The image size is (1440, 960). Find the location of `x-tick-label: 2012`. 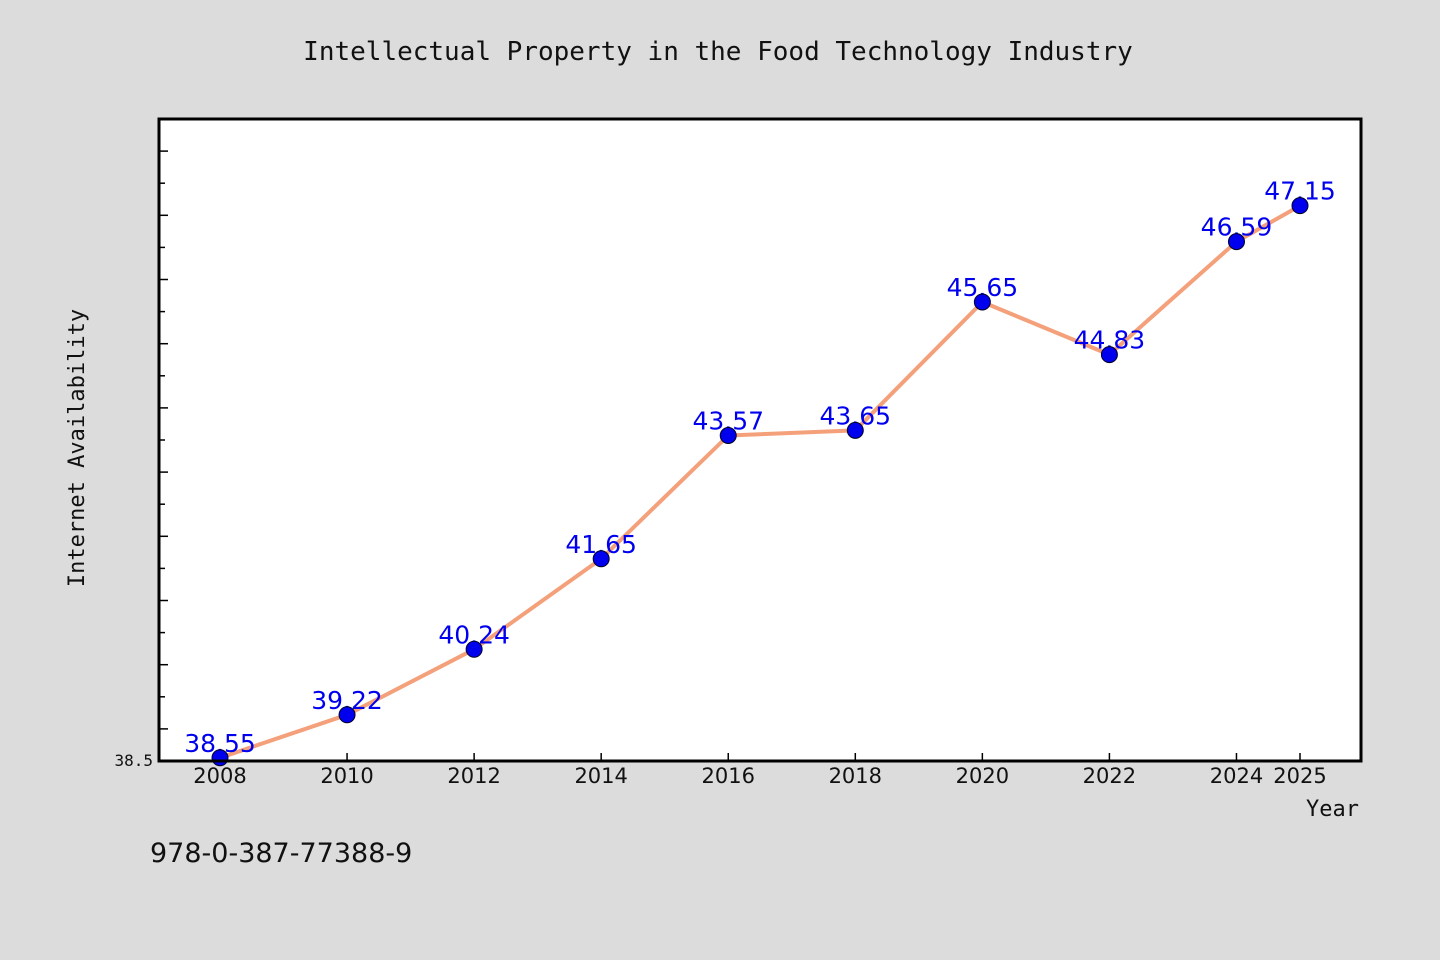

x-tick-label: 2012 is located at coordinates (473, 776).